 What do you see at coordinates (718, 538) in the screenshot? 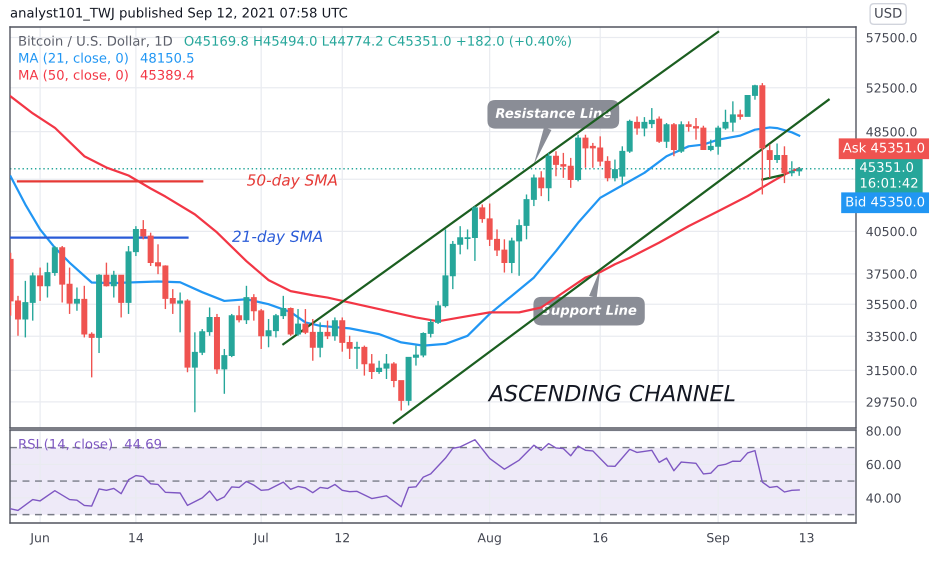
I see `x-tick-label: Sep` at bounding box center [718, 538].